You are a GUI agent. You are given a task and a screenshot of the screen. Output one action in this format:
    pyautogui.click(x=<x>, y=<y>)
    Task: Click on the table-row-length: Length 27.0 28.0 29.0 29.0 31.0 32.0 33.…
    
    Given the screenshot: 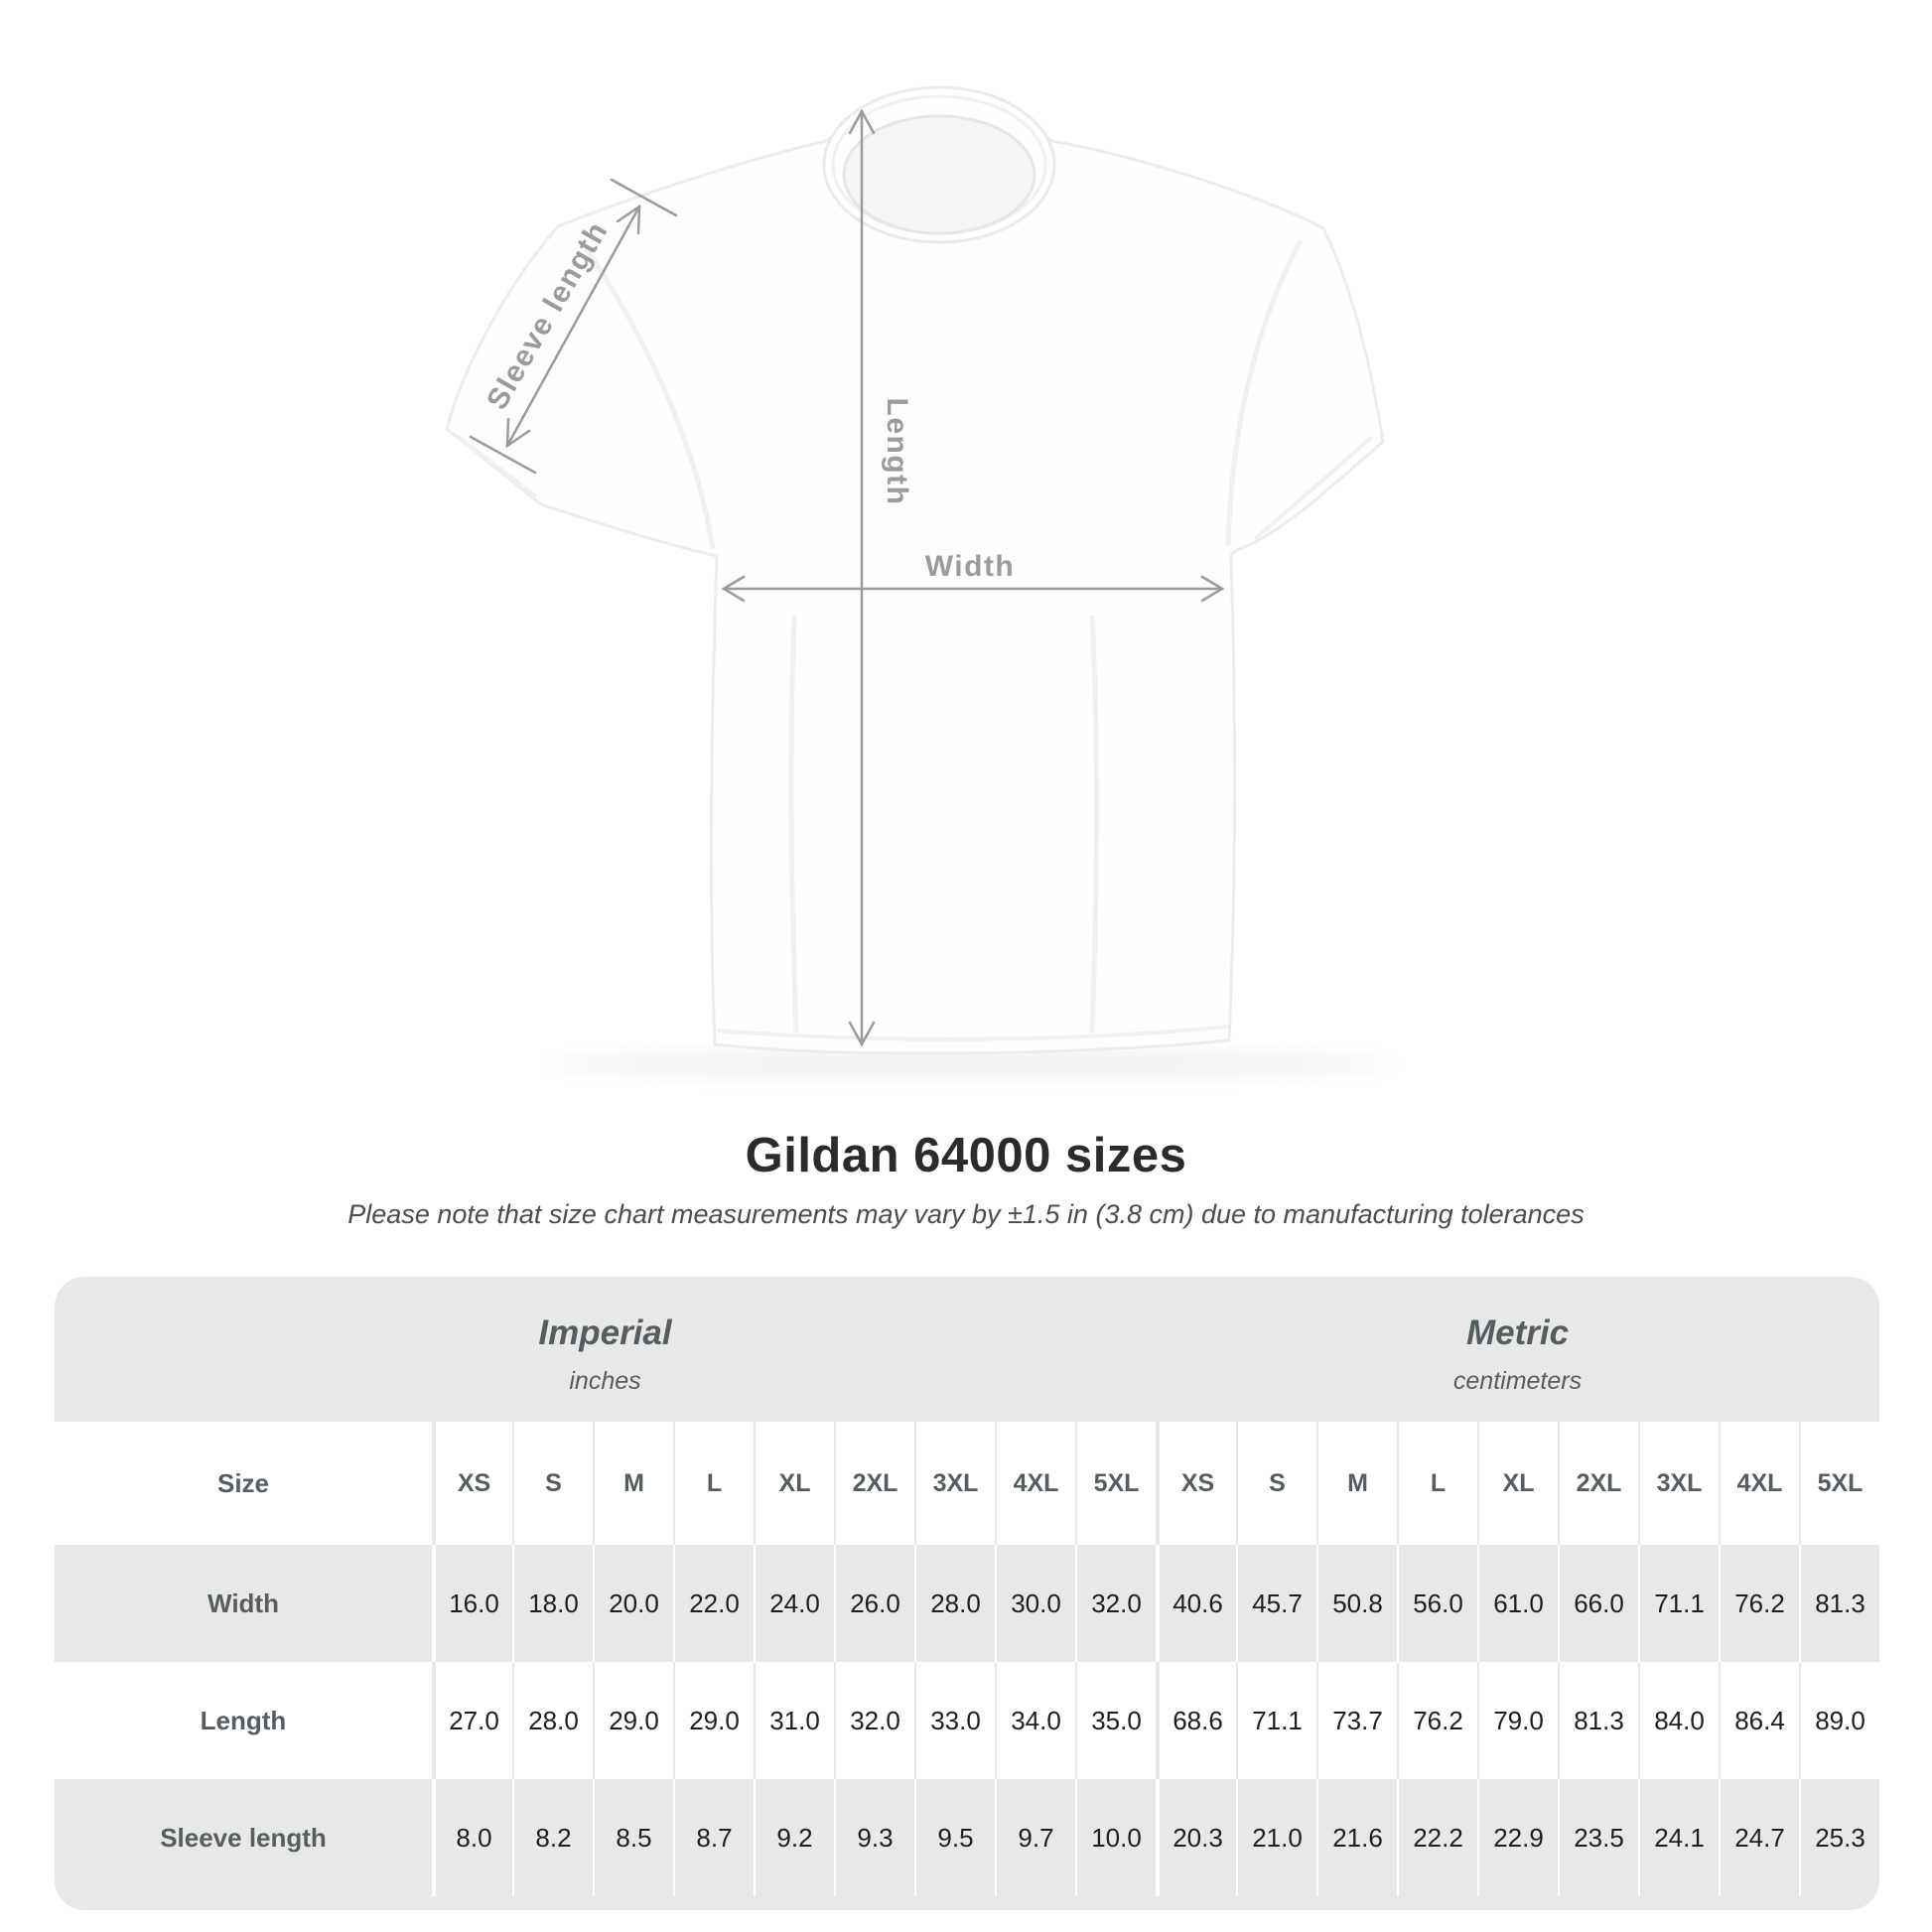 What is the action you would take?
    pyautogui.click(x=967, y=1721)
    